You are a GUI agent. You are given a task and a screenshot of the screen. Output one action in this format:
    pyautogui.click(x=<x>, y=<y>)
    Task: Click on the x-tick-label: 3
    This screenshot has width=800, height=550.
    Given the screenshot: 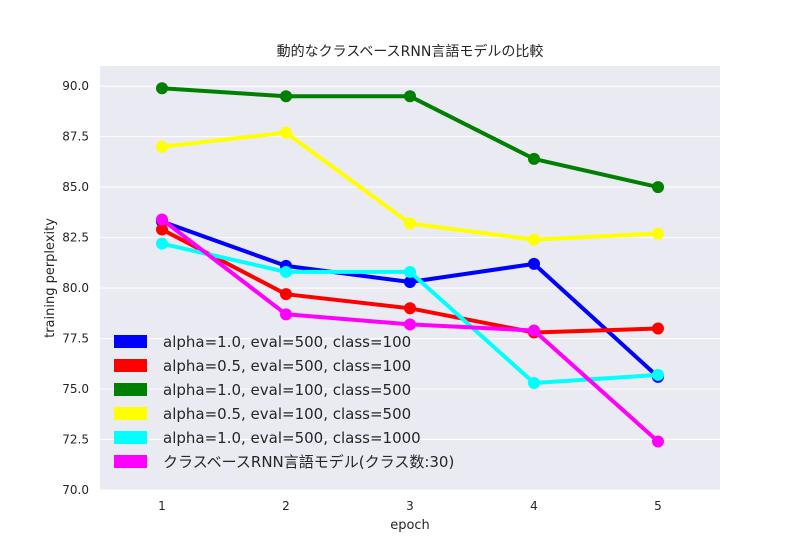 What is the action you would take?
    pyautogui.click(x=410, y=506)
    